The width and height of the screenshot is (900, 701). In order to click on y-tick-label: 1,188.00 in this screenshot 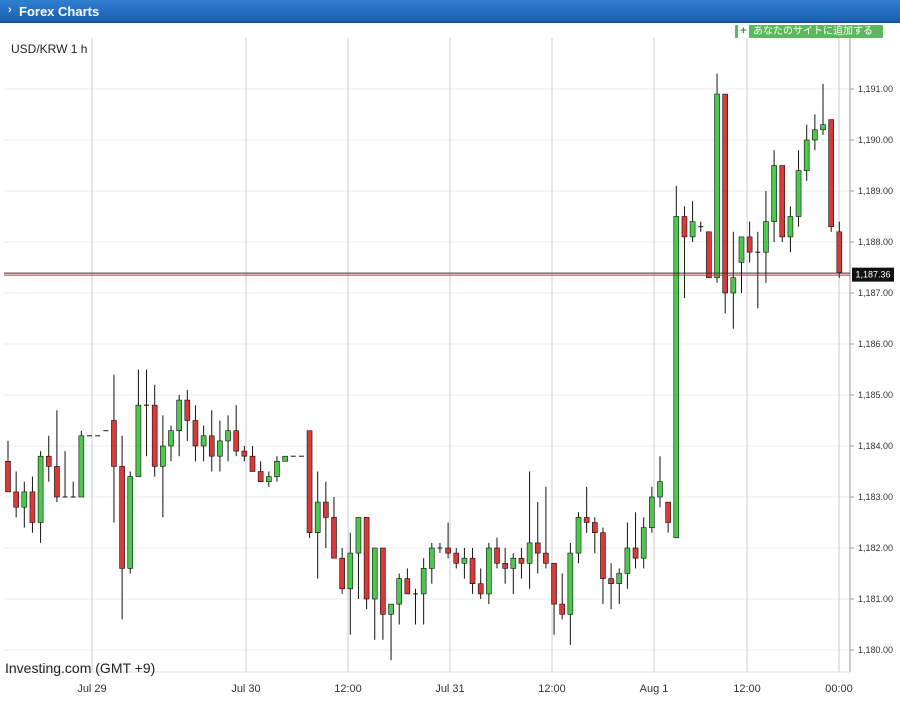, I will do `click(875, 242)`.